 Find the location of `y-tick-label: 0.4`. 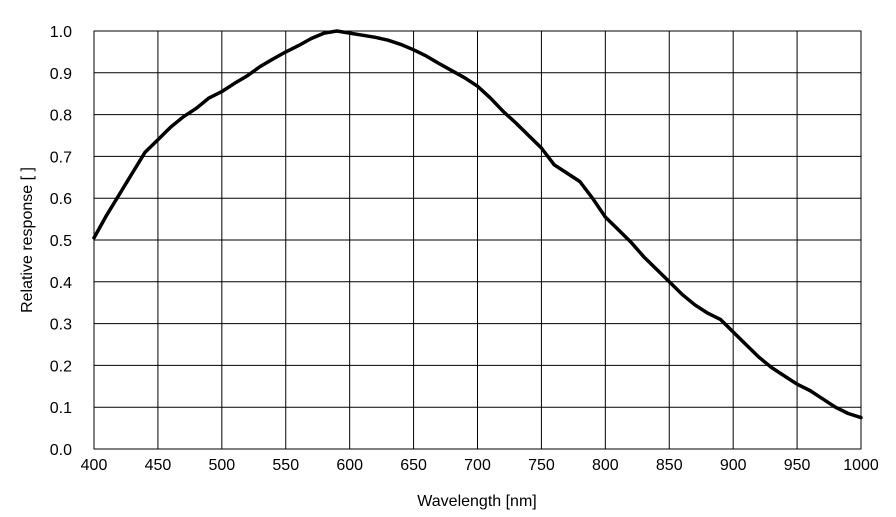

y-tick-label: 0.4 is located at coordinates (61, 283).